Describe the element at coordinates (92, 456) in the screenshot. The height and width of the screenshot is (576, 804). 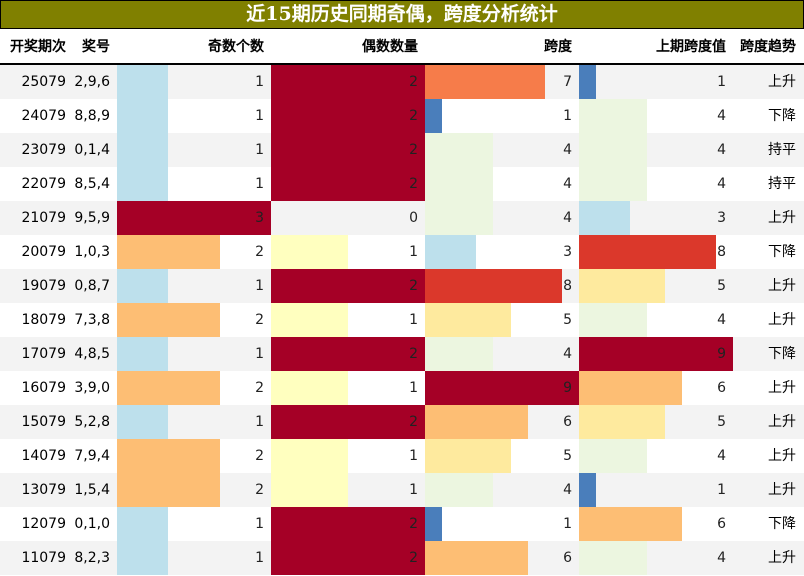
I see `number-cell: 7,9,4` at that location.